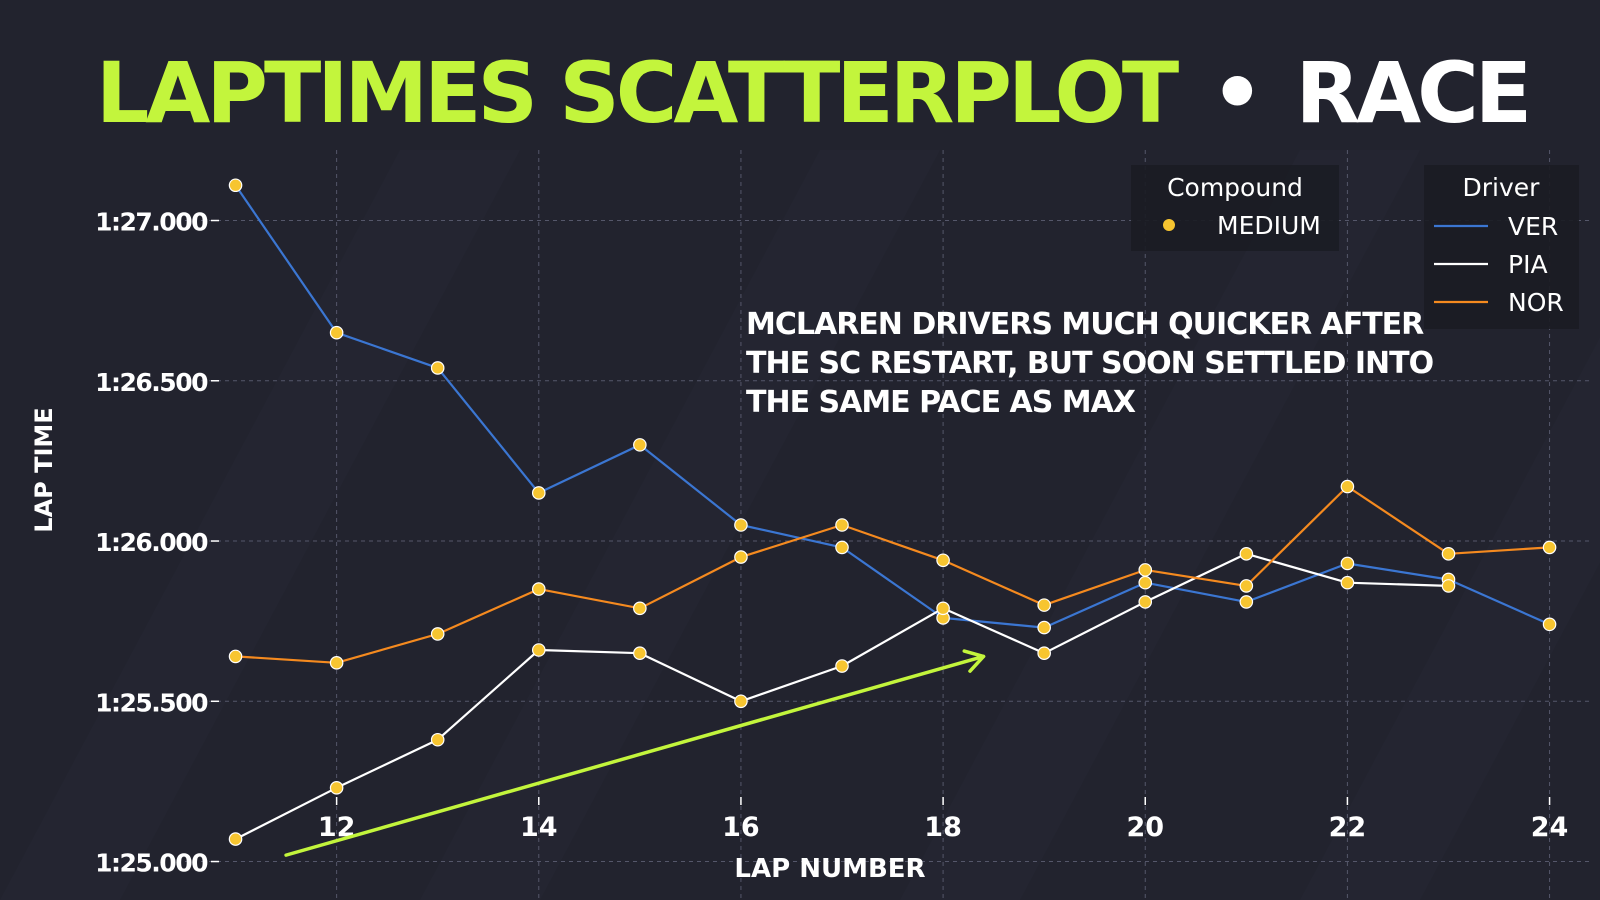  What do you see at coordinates (1169, 225) in the screenshot?
I see `legend-medium-marker` at bounding box center [1169, 225].